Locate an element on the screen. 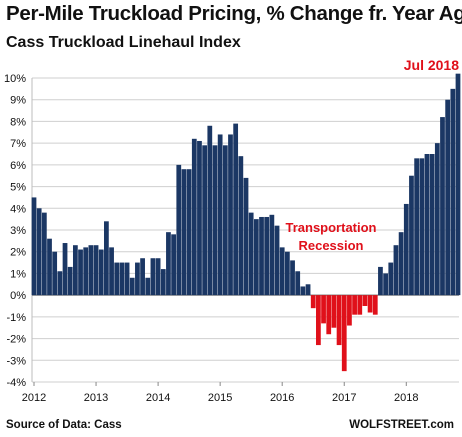  x-tick-label: 2014 is located at coordinates (158, 398).